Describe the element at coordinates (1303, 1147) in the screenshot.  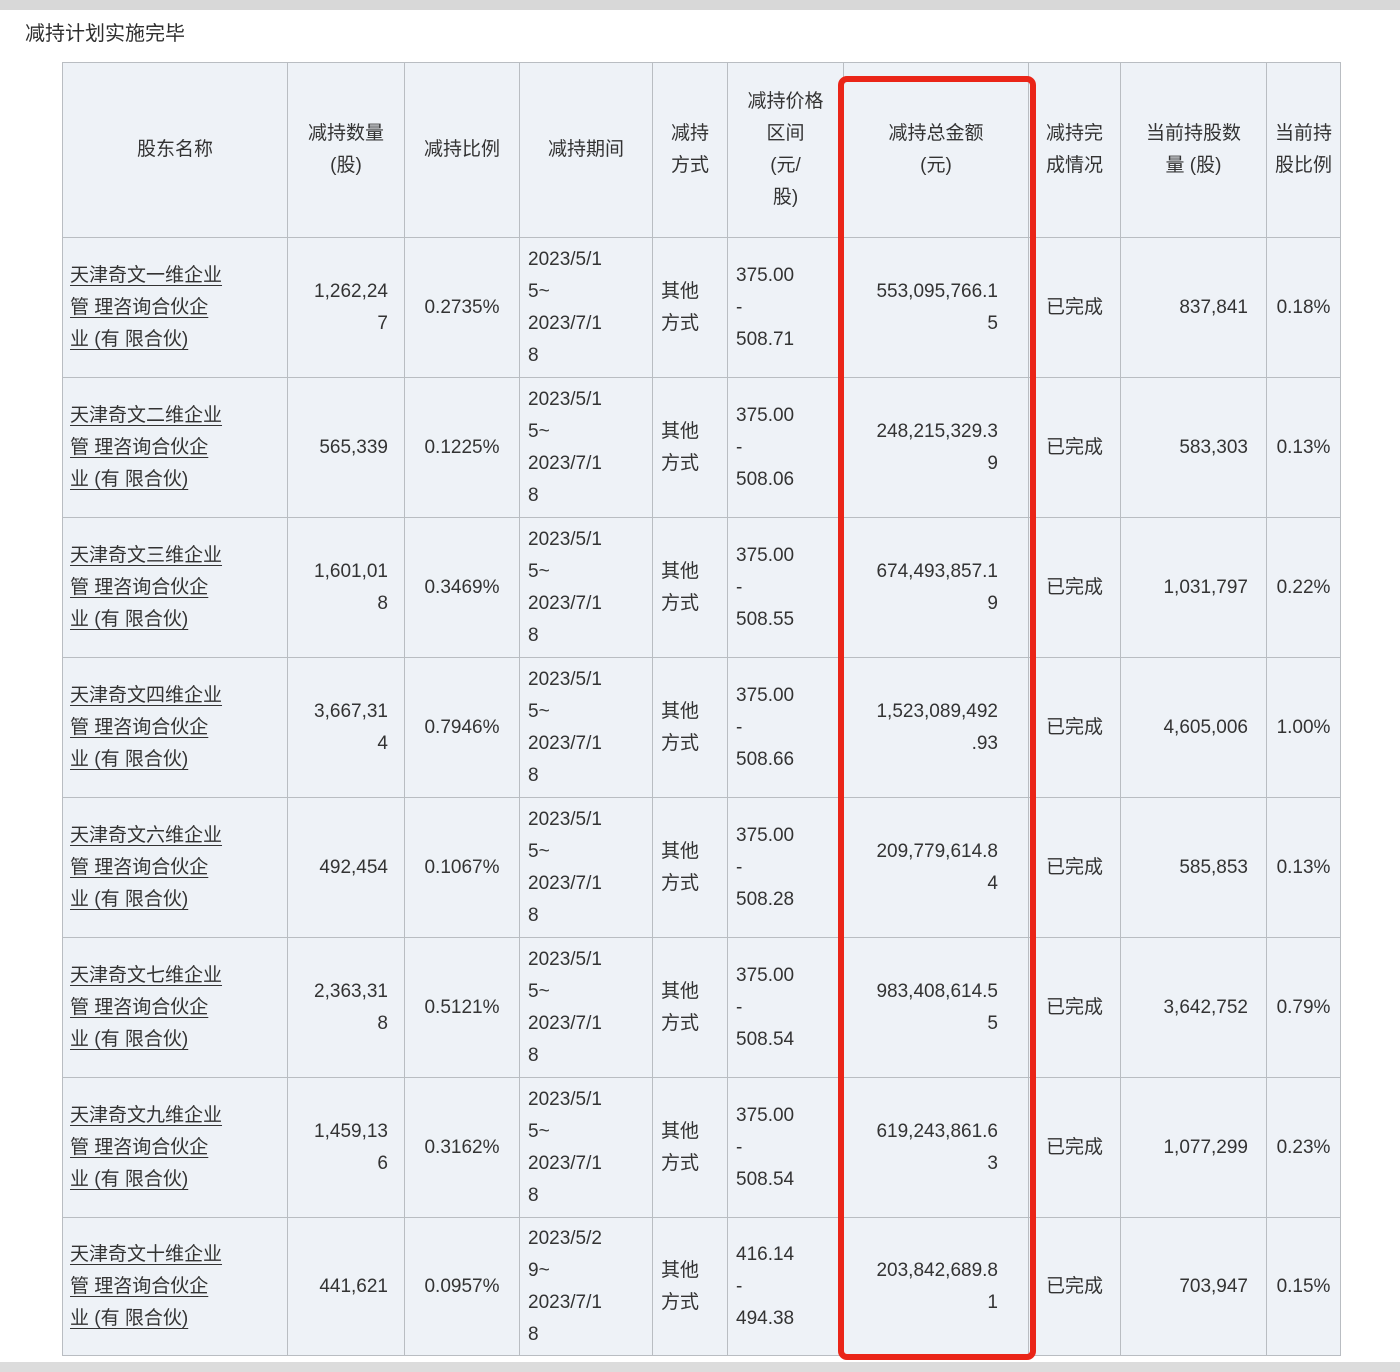
I see `cell-current_ratio: 0.23%` at that location.